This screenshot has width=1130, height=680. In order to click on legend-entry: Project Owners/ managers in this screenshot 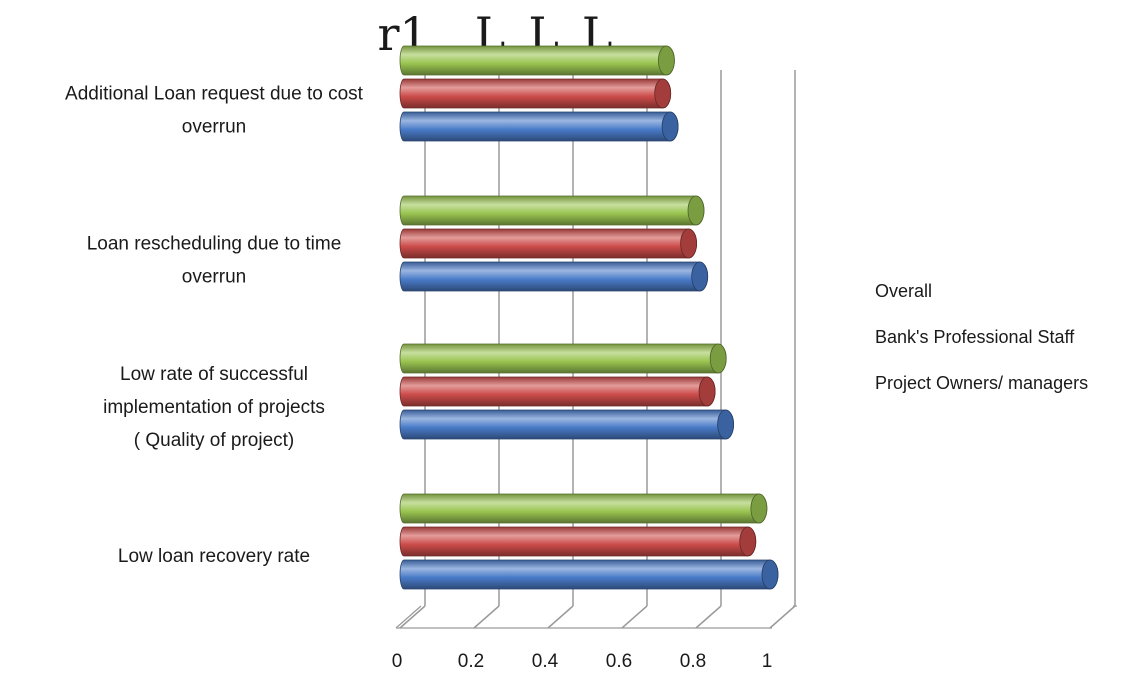, I will do `click(981, 383)`.